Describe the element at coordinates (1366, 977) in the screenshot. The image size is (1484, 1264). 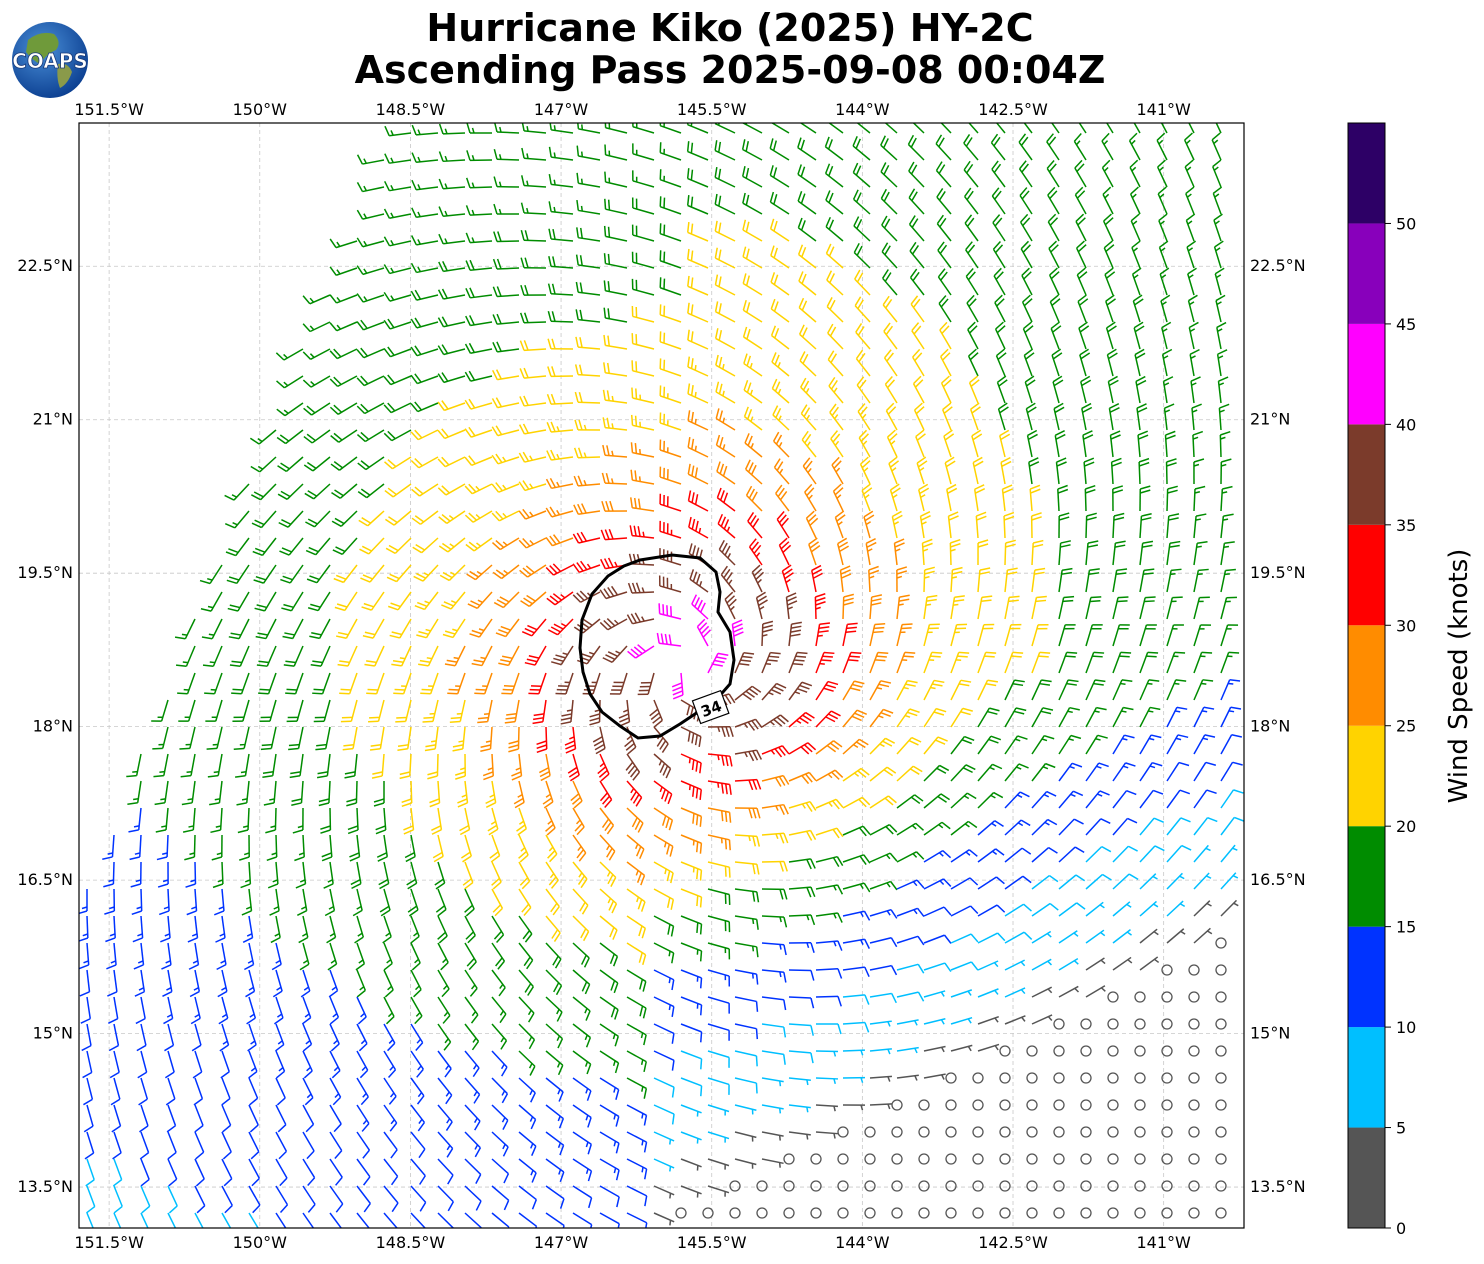
I see `colorbar-bin` at that location.